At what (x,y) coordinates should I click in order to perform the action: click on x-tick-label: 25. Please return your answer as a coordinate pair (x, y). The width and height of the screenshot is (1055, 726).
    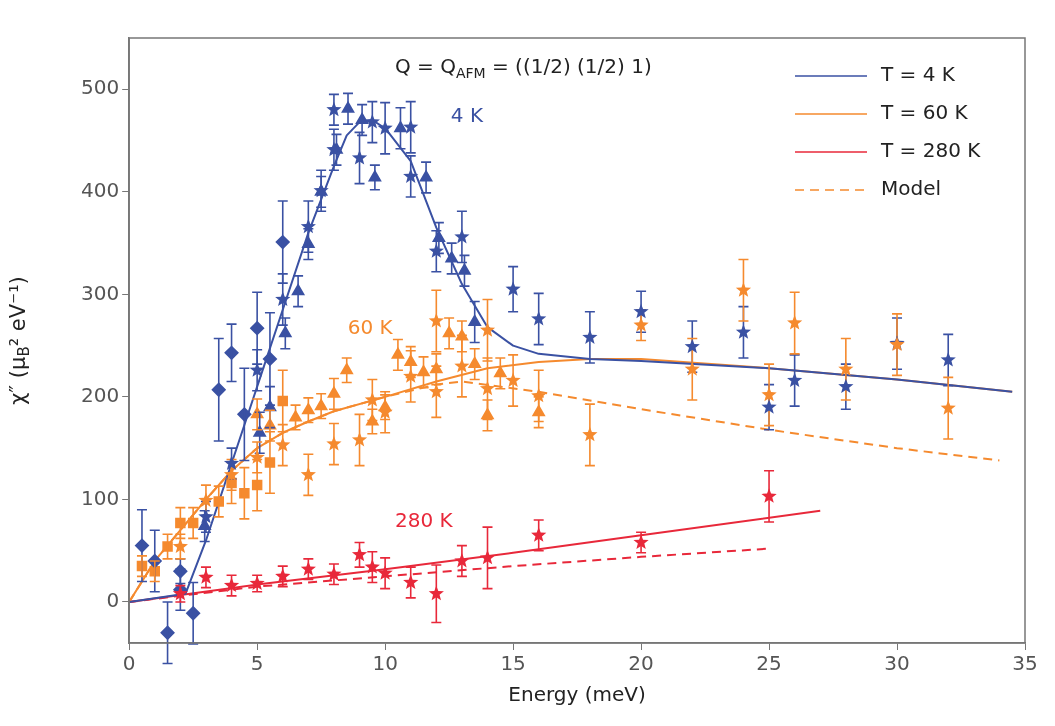
    Looking at the image, I should click on (769, 663).